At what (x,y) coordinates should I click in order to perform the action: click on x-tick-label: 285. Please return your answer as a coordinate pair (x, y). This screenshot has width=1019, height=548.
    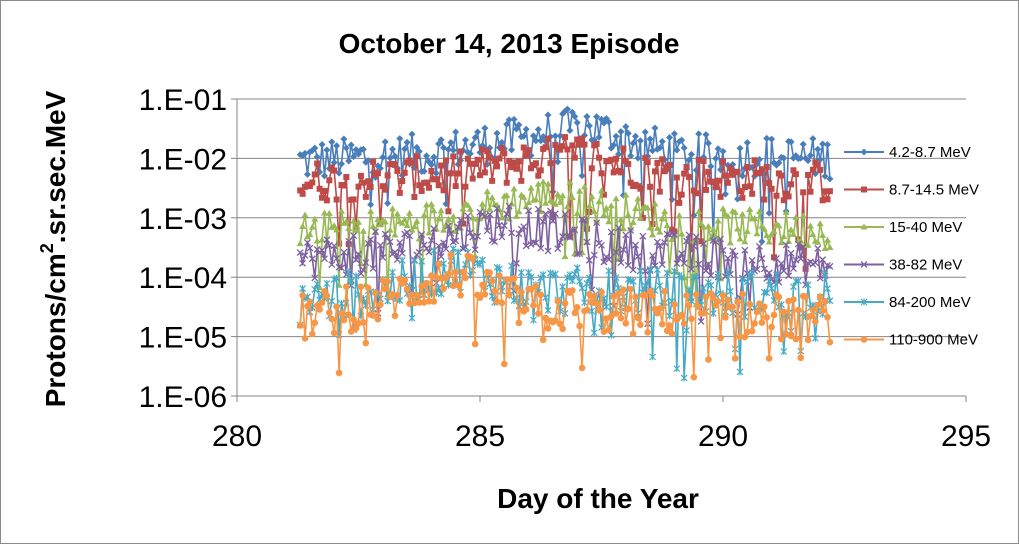
    Looking at the image, I should click on (480, 436).